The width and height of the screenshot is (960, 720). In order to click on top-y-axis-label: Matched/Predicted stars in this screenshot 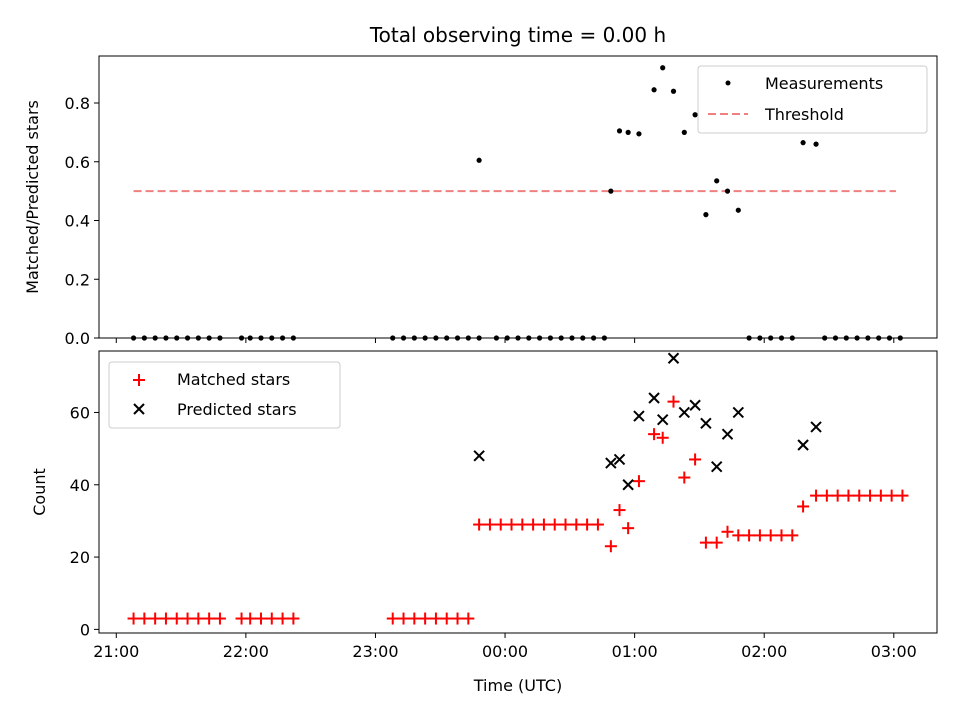, I will do `click(32, 197)`.